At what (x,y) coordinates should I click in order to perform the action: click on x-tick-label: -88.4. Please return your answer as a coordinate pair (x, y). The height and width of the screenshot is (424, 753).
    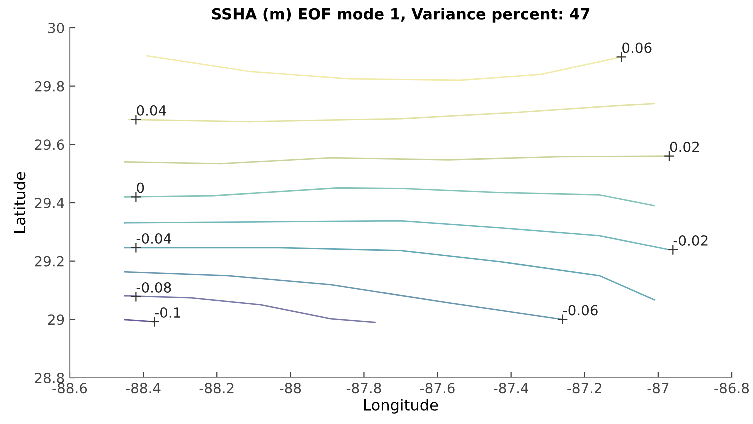
    Looking at the image, I should click on (143, 388).